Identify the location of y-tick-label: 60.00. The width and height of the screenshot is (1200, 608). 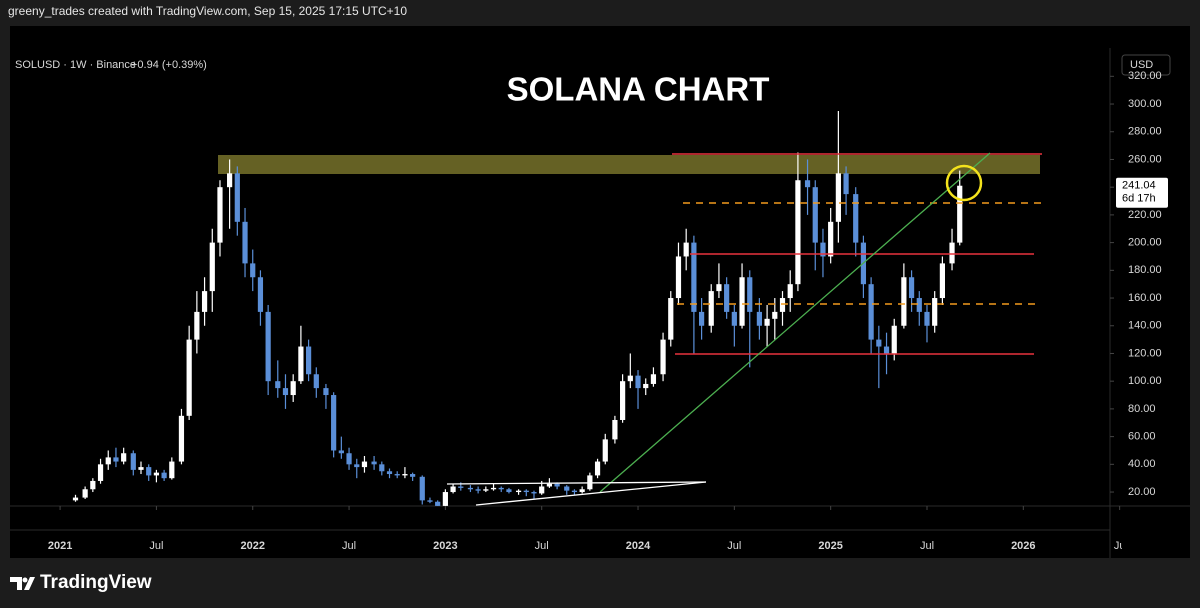
(1142, 437).